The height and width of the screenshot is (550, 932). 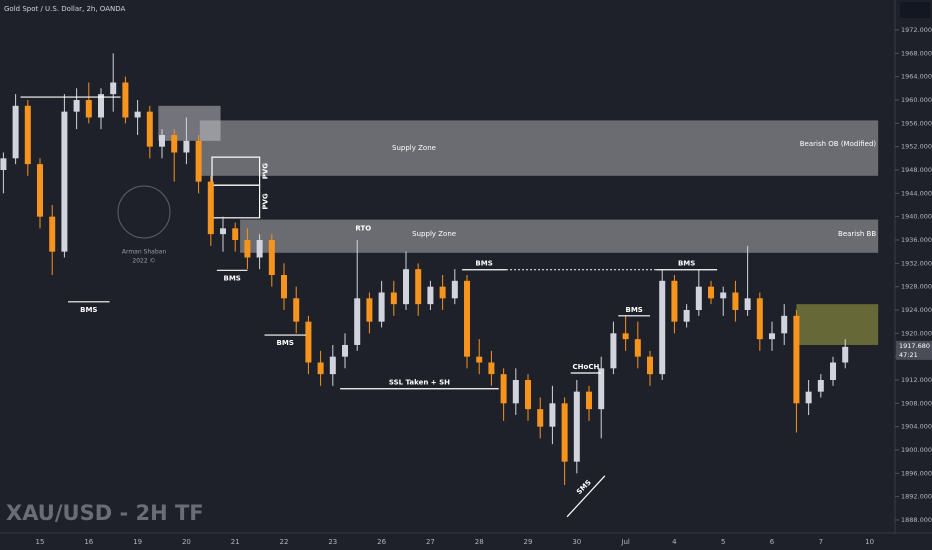 What do you see at coordinates (284, 542) in the screenshot?
I see `x-tick-label: 22` at bounding box center [284, 542].